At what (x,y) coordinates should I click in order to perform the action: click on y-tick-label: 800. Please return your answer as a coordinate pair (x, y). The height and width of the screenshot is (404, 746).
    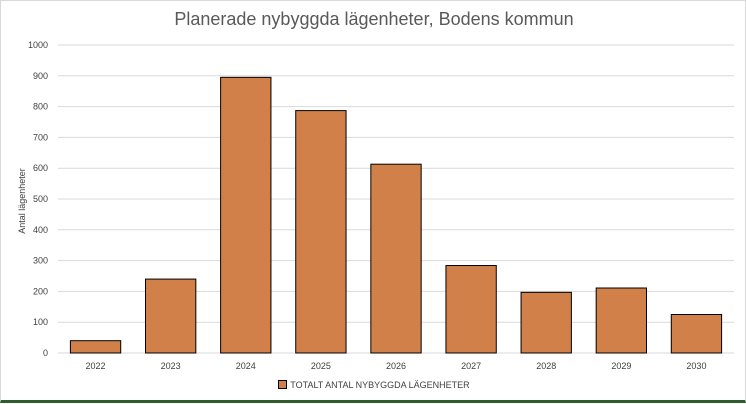
    Looking at the image, I should click on (40, 107).